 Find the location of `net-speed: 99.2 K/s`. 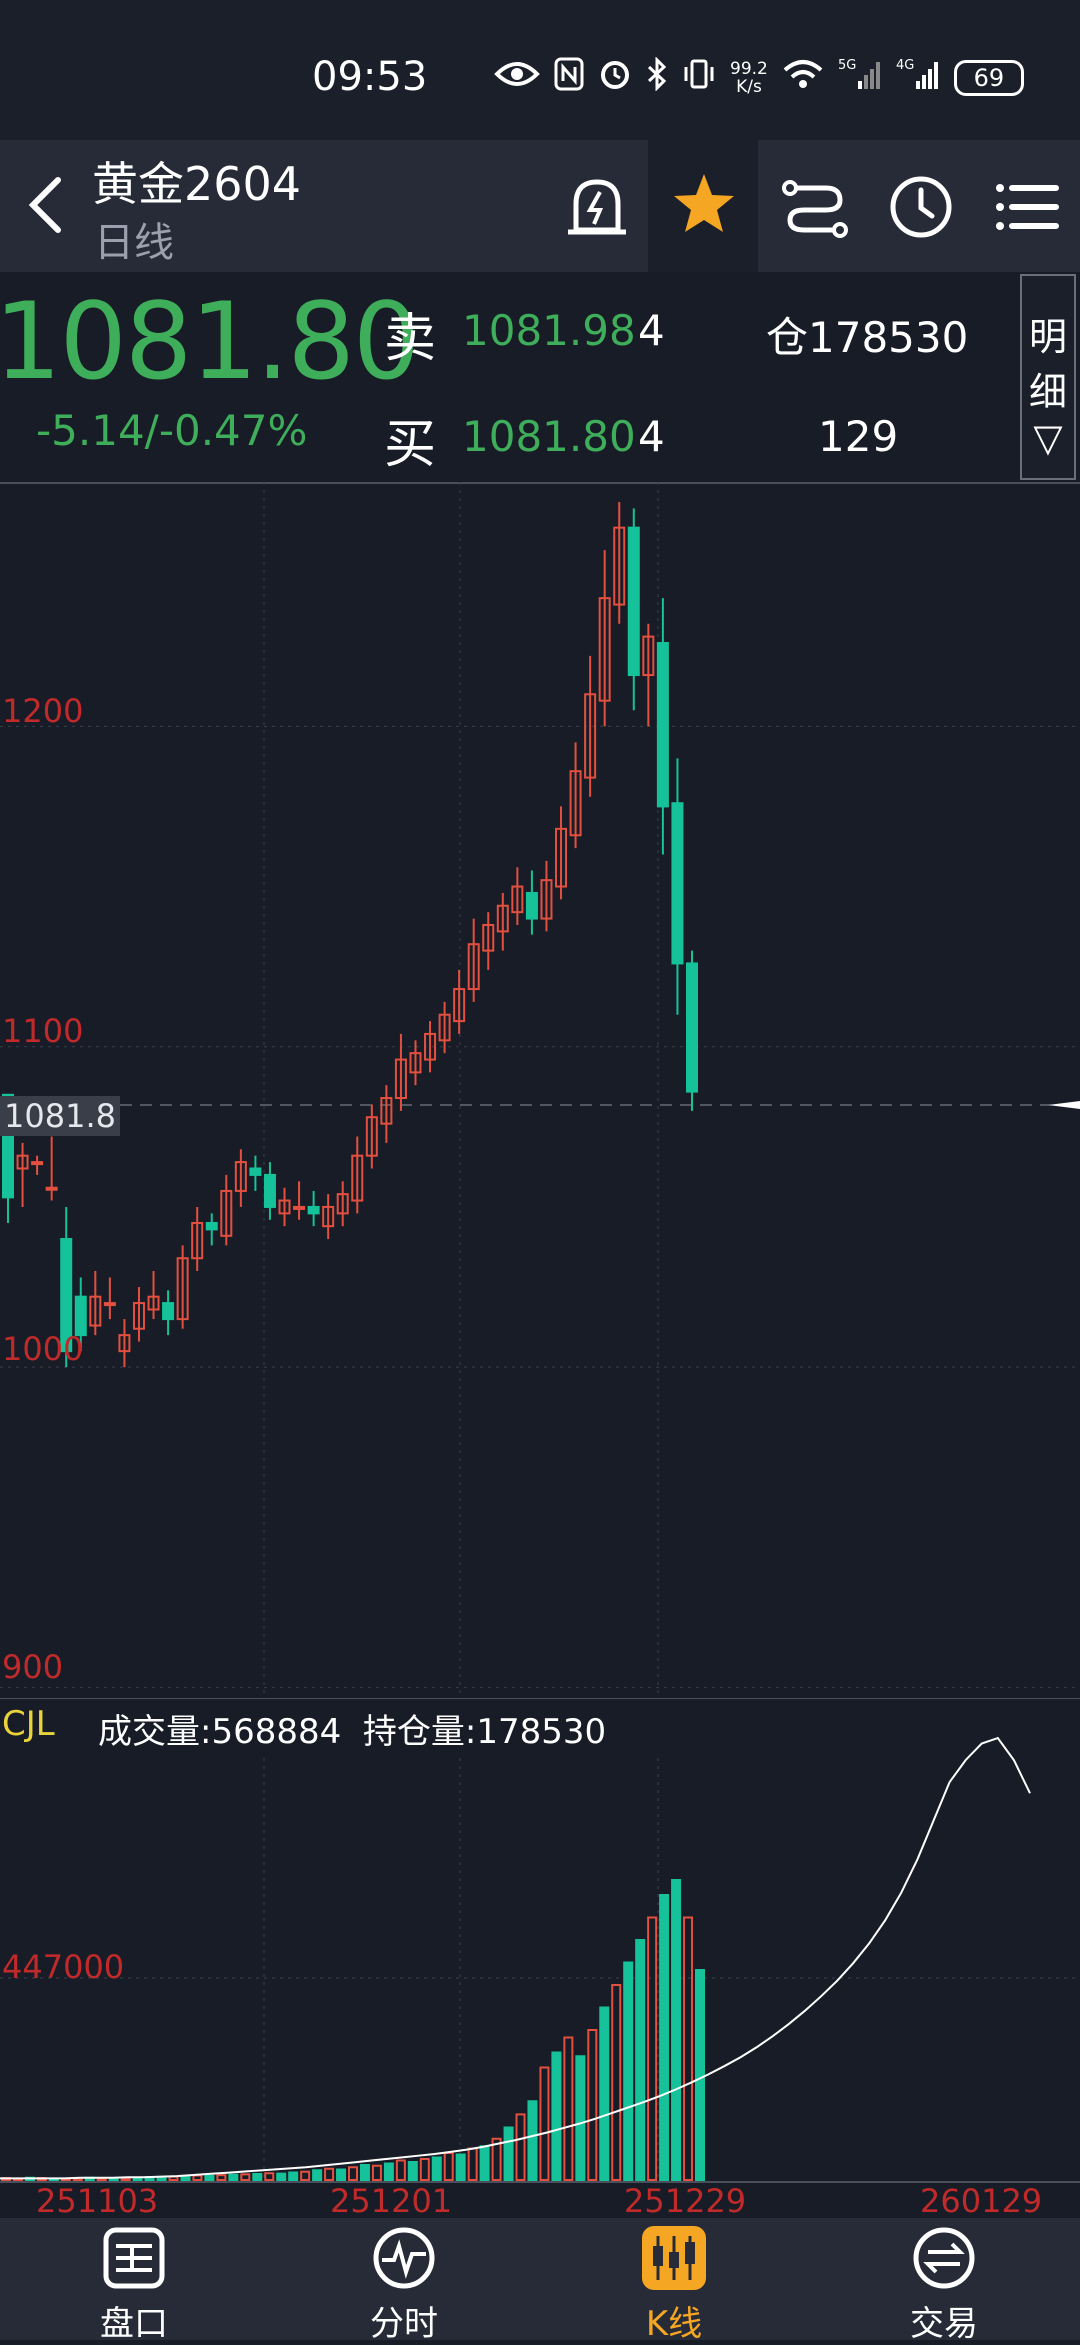

net-speed: 99.2 K/s is located at coordinates (749, 78).